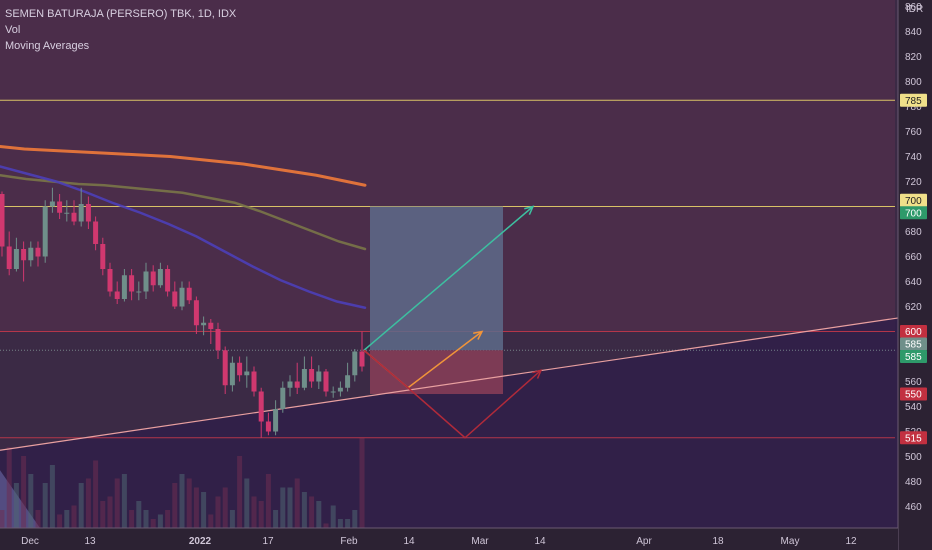 The height and width of the screenshot is (550, 932). I want to click on time-axis, so click(449, 539).